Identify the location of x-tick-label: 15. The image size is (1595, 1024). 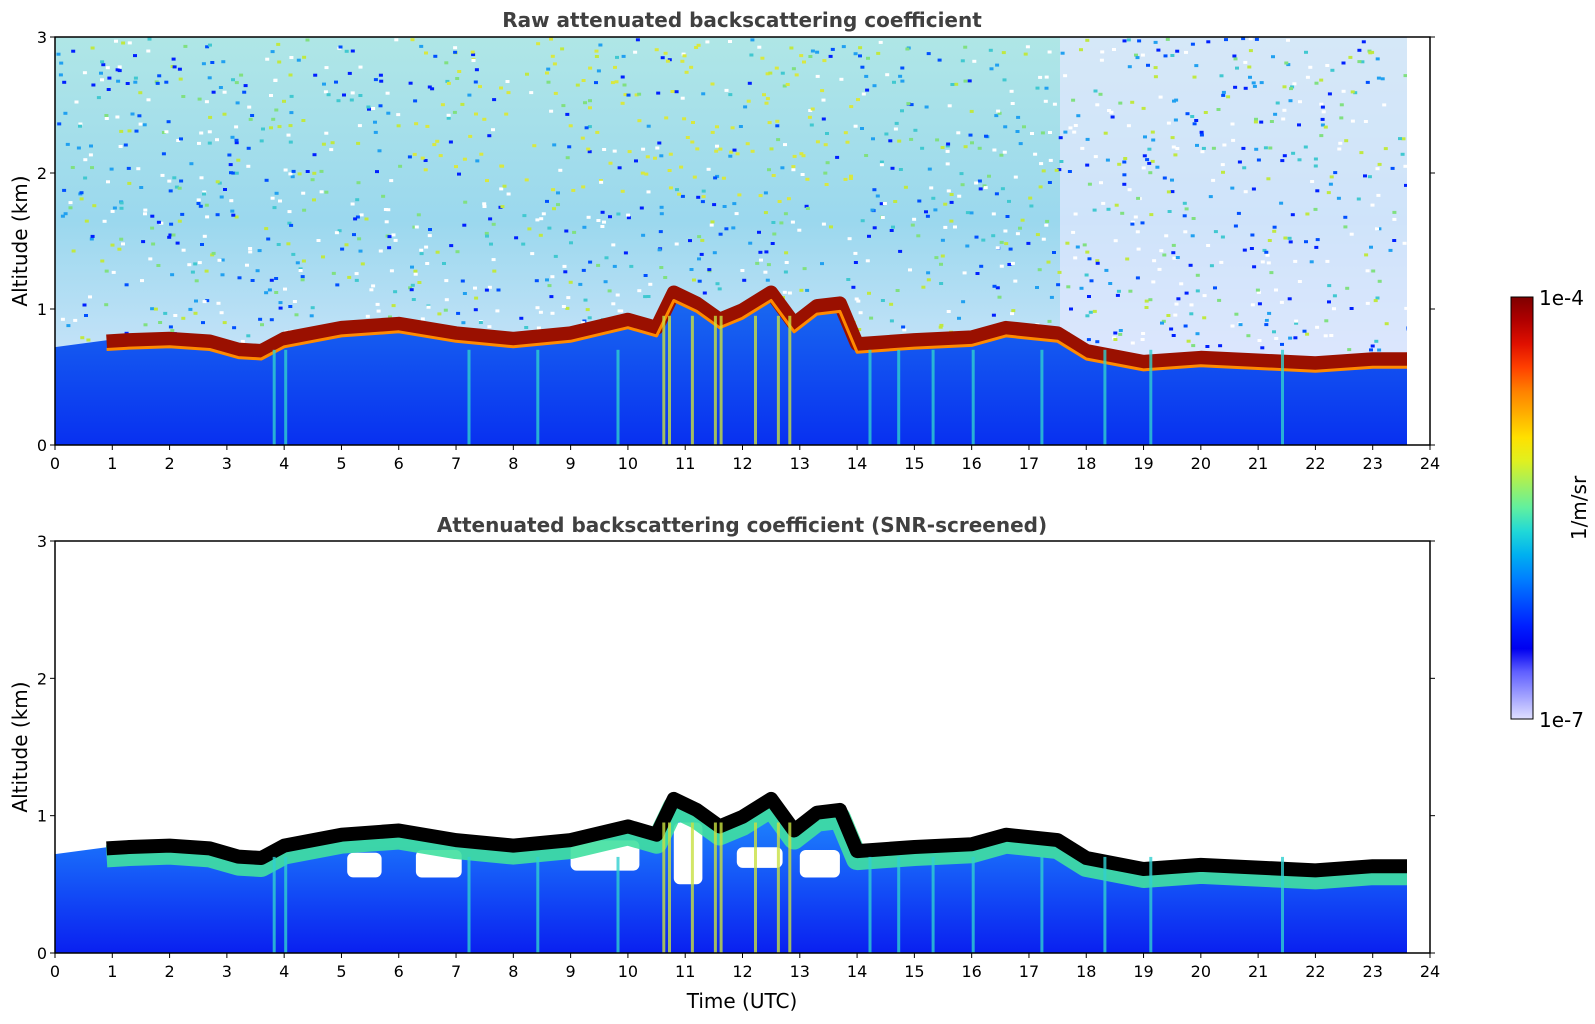
(914, 463).